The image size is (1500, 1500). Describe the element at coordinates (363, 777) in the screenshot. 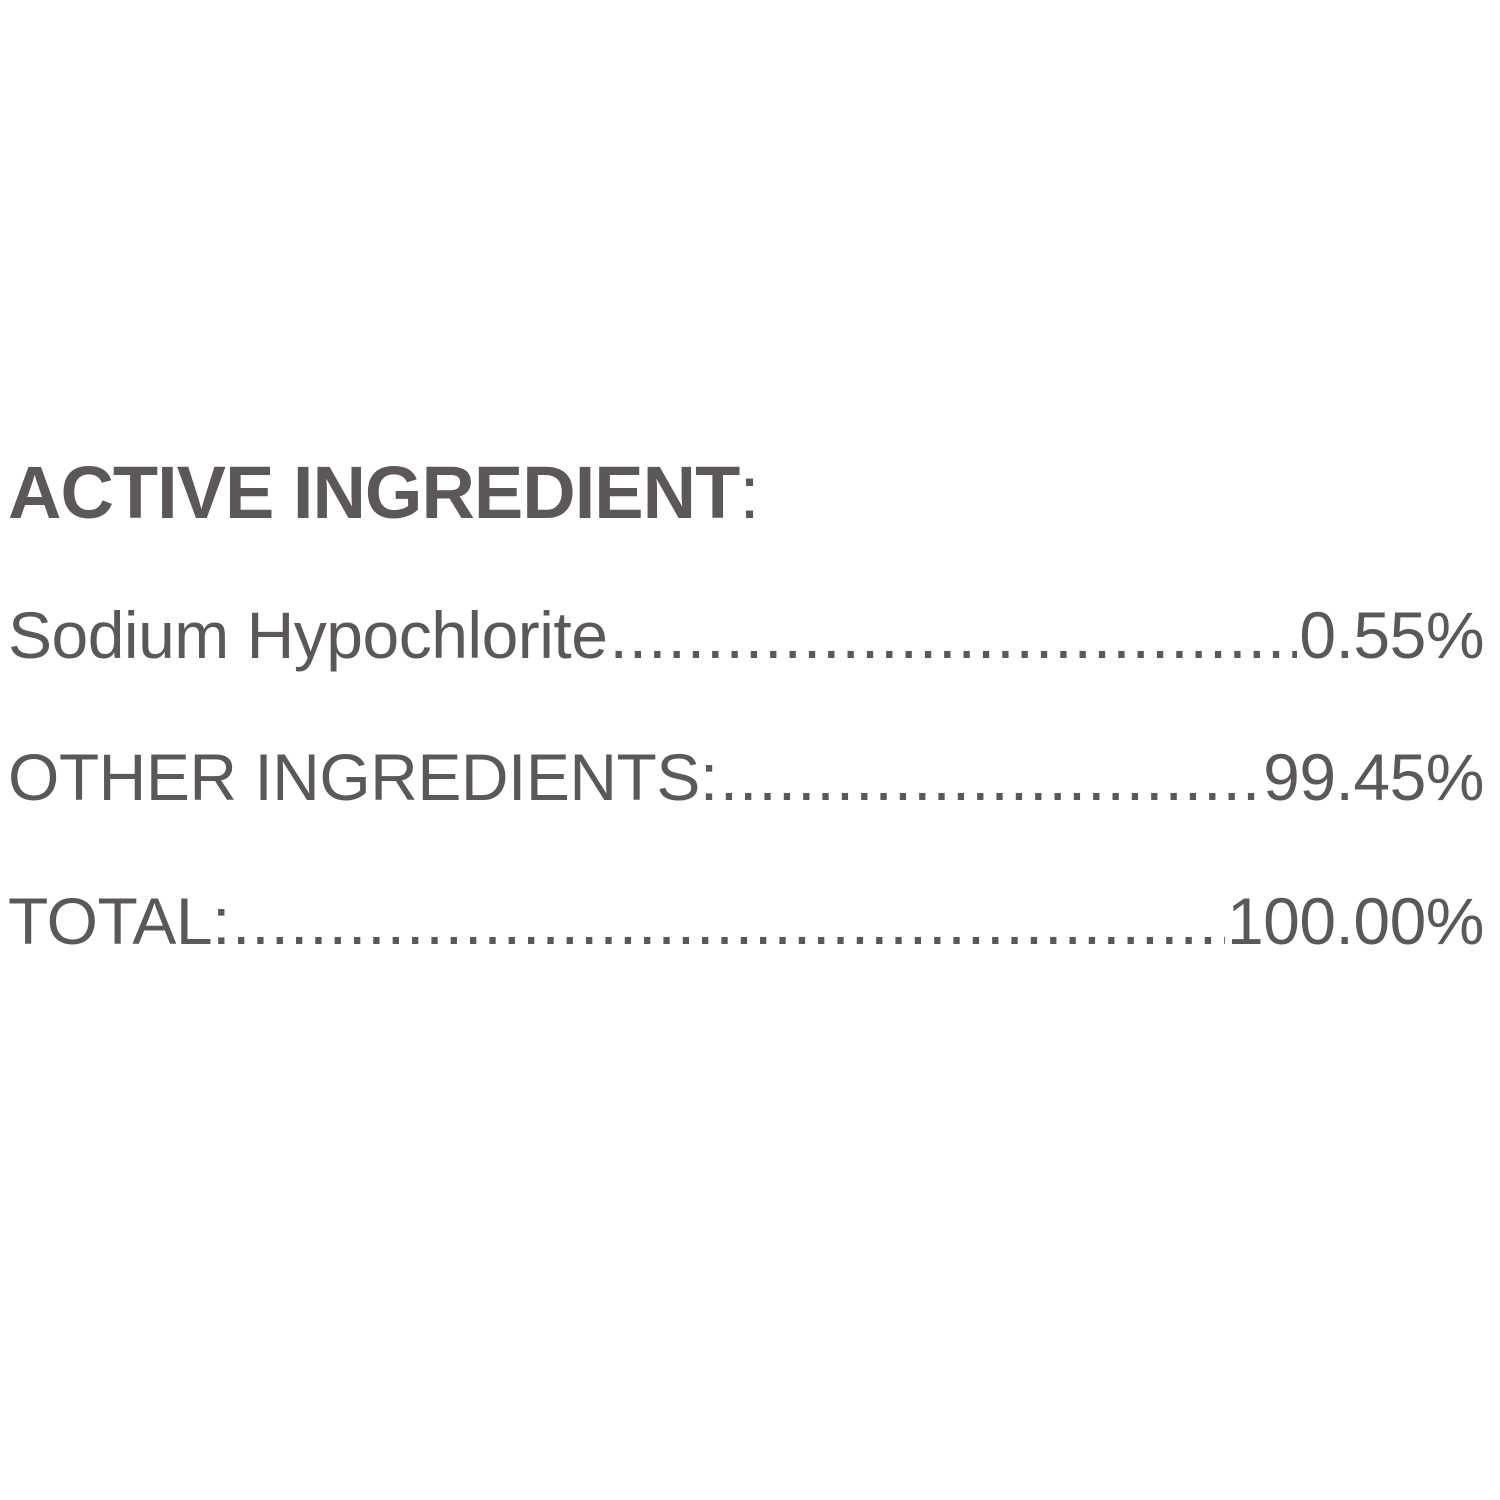

I see `ingredient-name: OTHER INGREDIENTS:` at that location.